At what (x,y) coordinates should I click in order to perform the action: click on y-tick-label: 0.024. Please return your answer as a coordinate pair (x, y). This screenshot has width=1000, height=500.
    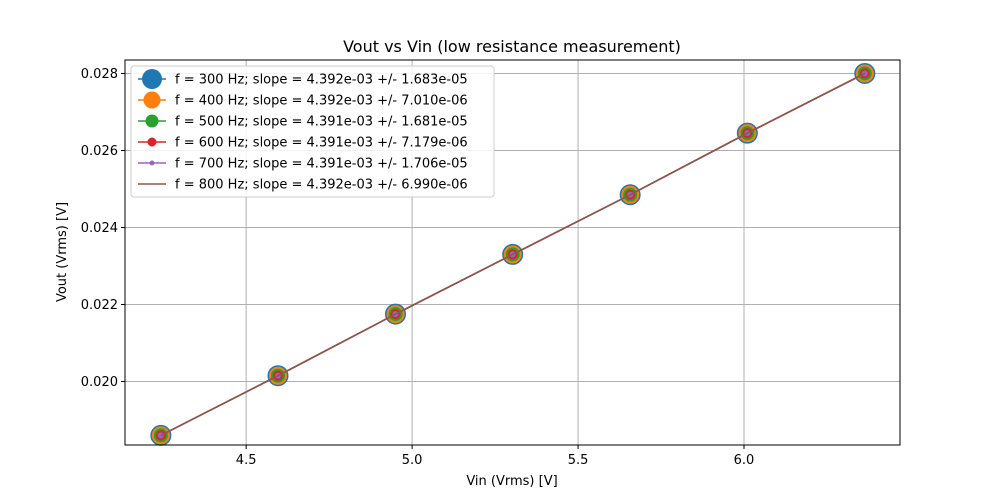
    Looking at the image, I should click on (99, 228).